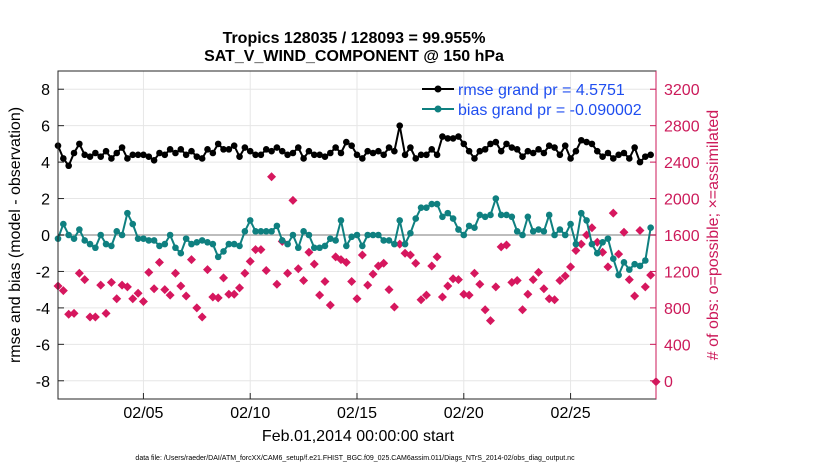 The image size is (830, 470). What do you see at coordinates (357, 413) in the screenshot?
I see `x-tick-label: 02/15` at bounding box center [357, 413].